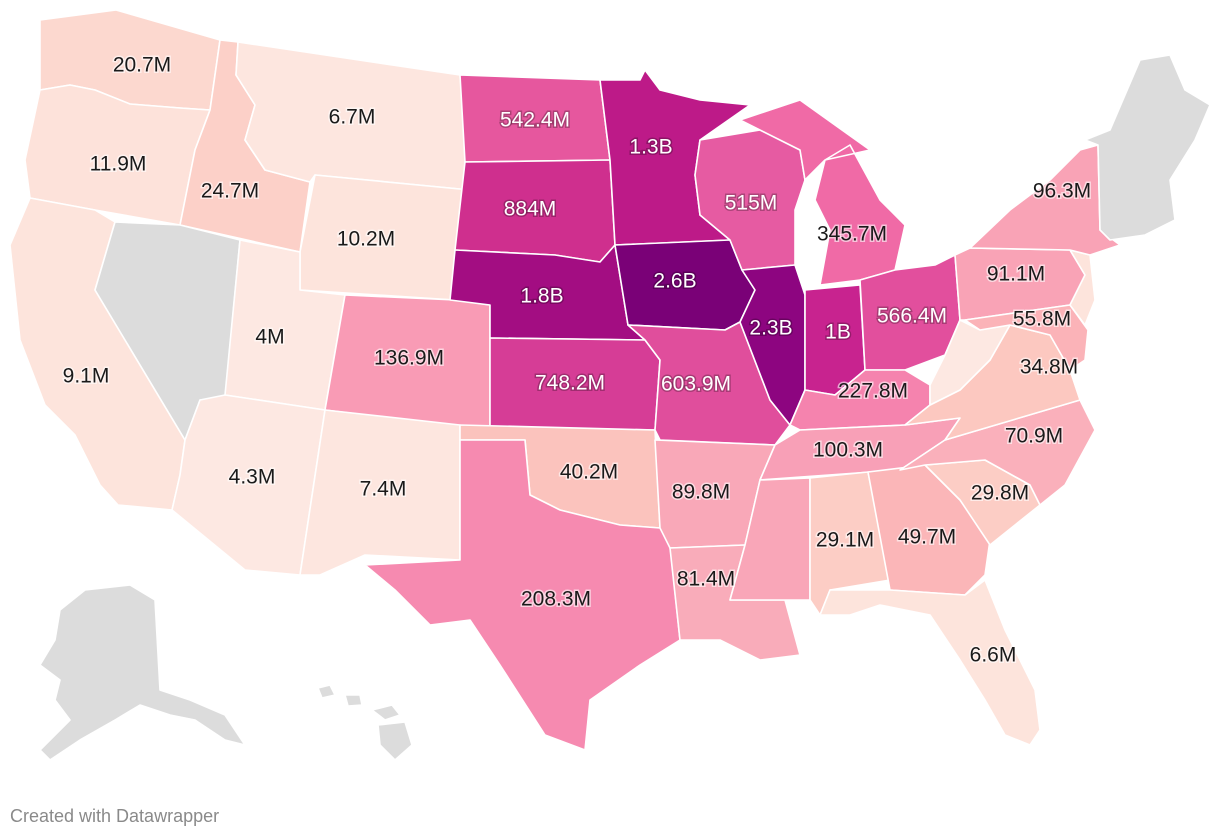  What do you see at coordinates (589, 472) in the screenshot?
I see `label-ok: 40.2M` at bounding box center [589, 472].